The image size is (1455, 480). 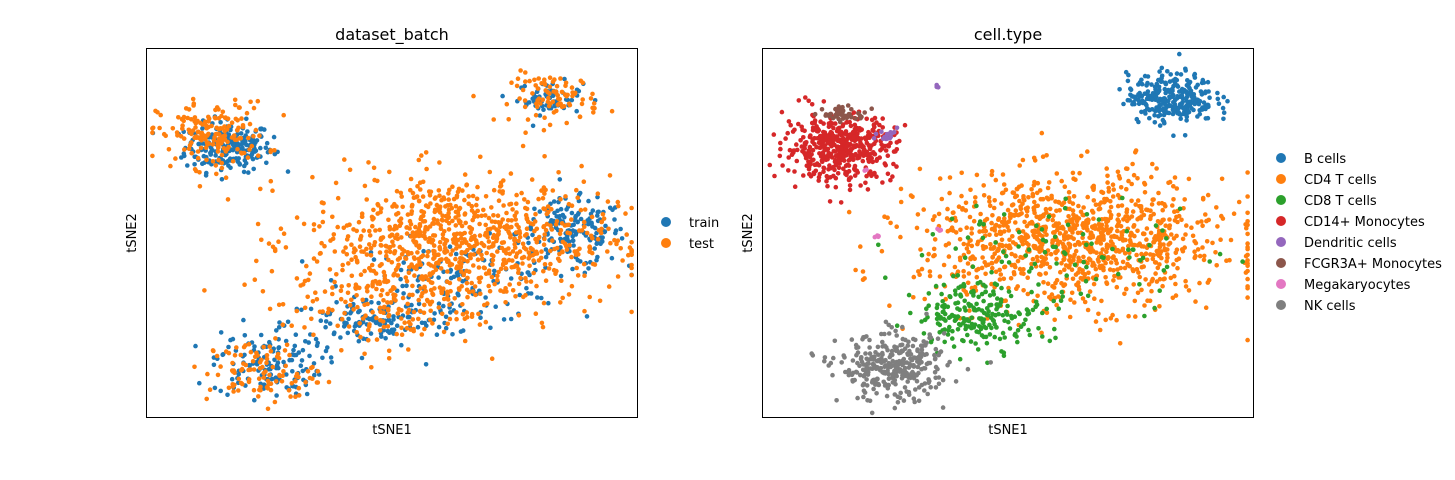 I want to click on legend-label: NK cells, so click(x=1330, y=306).